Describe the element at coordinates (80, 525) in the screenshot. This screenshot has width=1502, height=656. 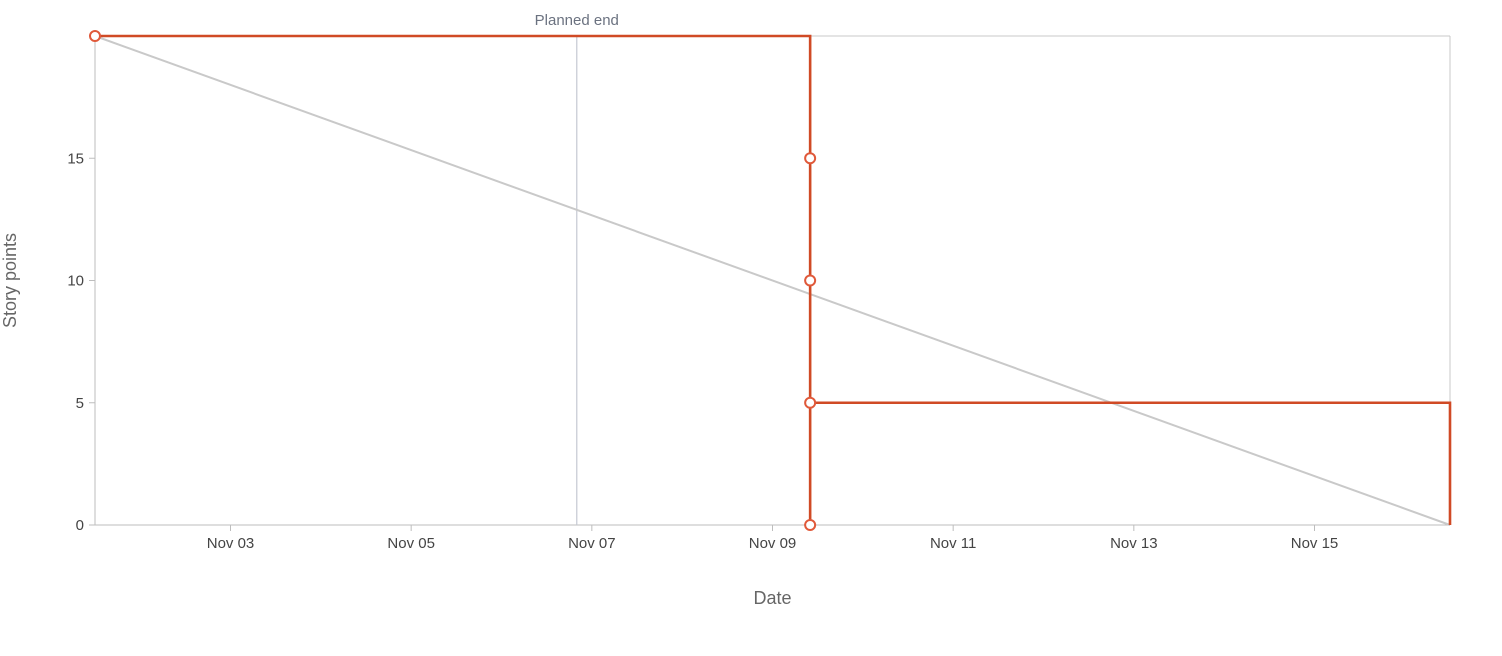
I see `y-tick-label: 0` at that location.